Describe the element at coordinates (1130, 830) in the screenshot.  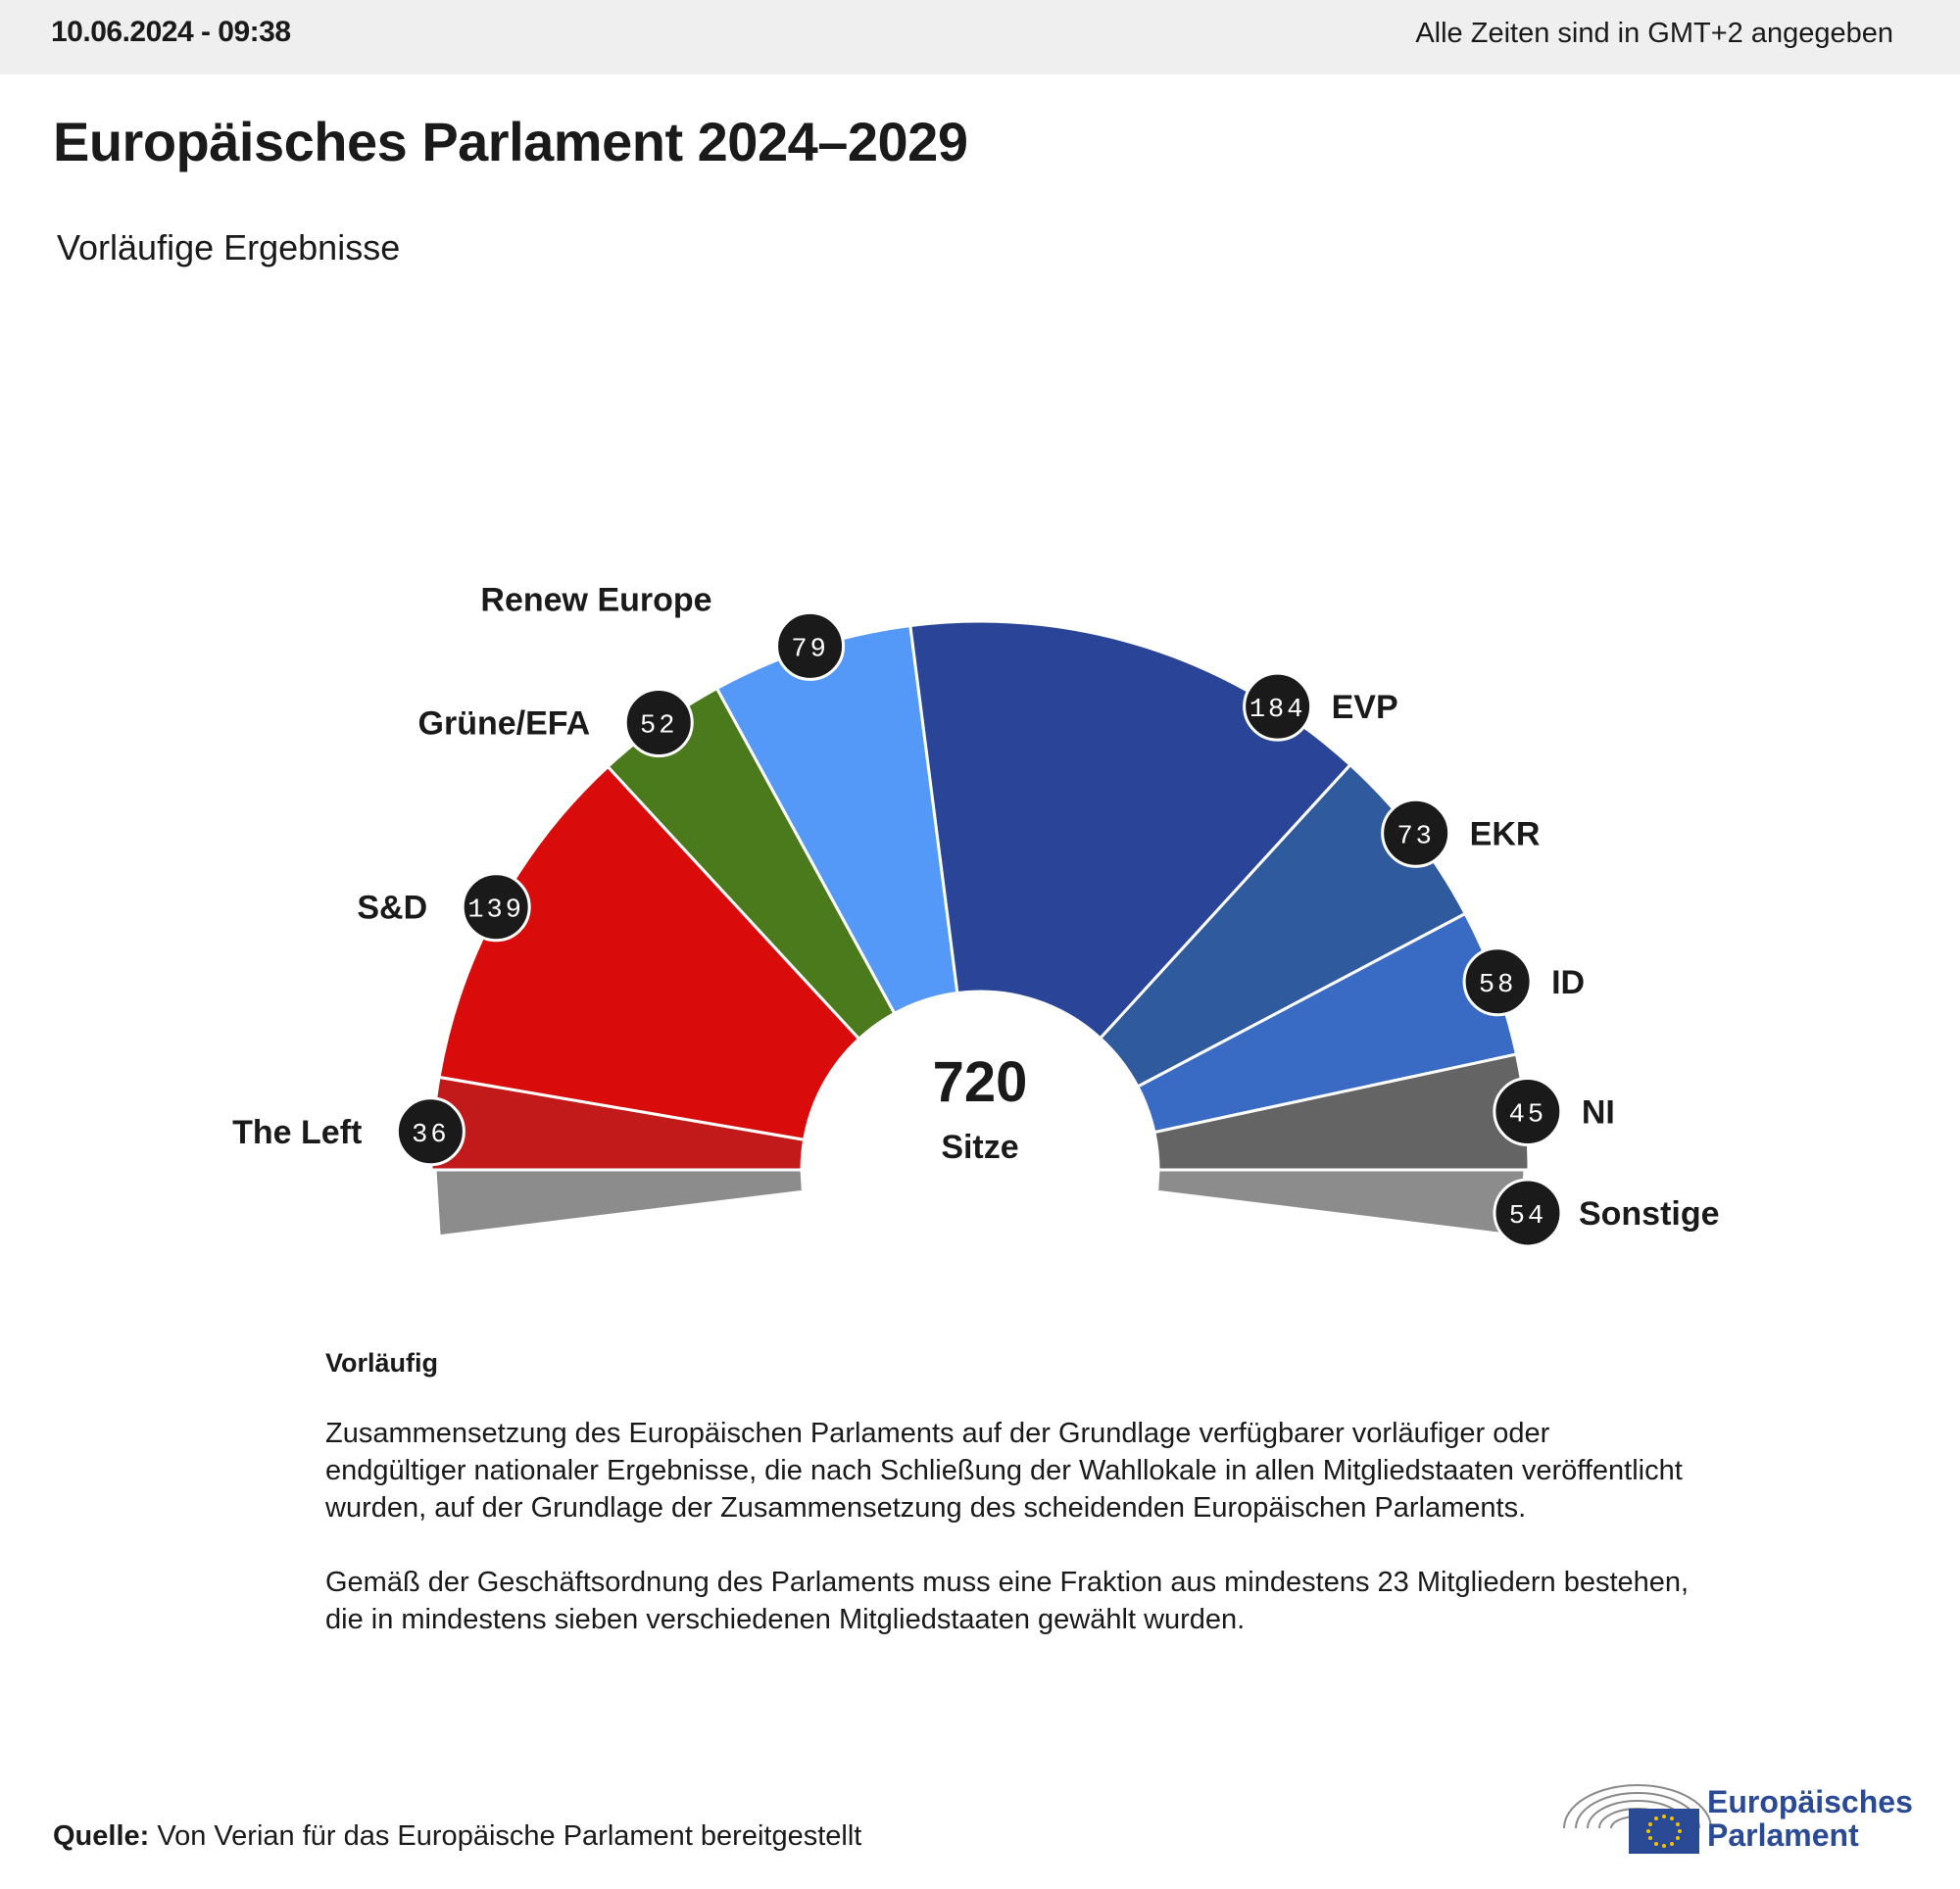
I see `bar-evp` at that location.